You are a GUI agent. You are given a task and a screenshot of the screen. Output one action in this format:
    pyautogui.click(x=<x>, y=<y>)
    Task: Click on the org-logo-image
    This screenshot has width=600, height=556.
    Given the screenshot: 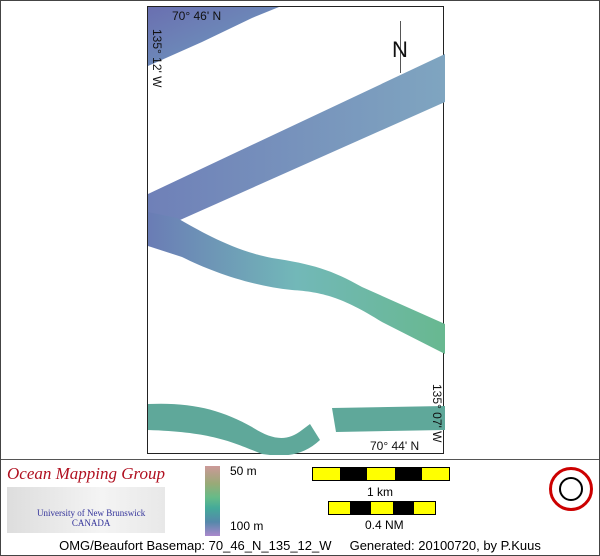 What is the action you would take?
    pyautogui.click(x=86, y=510)
    